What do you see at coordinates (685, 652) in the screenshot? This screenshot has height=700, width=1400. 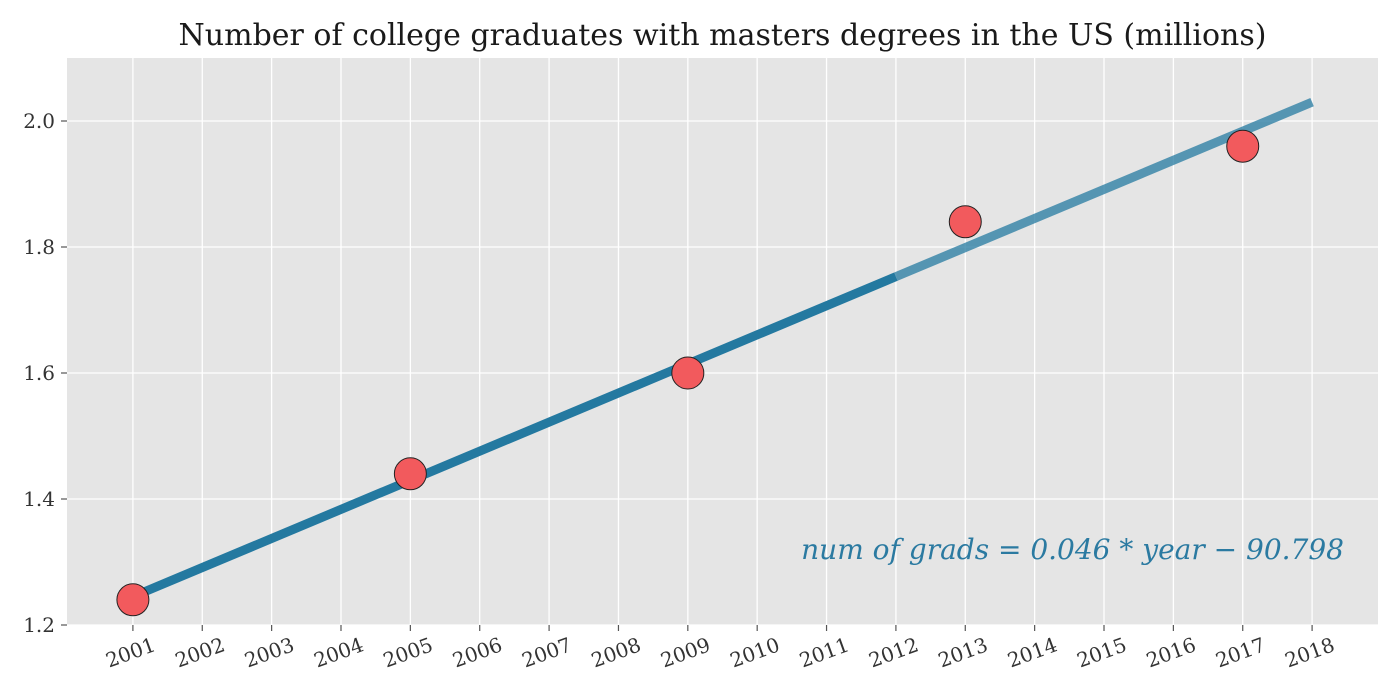 I see `x-tick-label: 2009` at bounding box center [685, 652].